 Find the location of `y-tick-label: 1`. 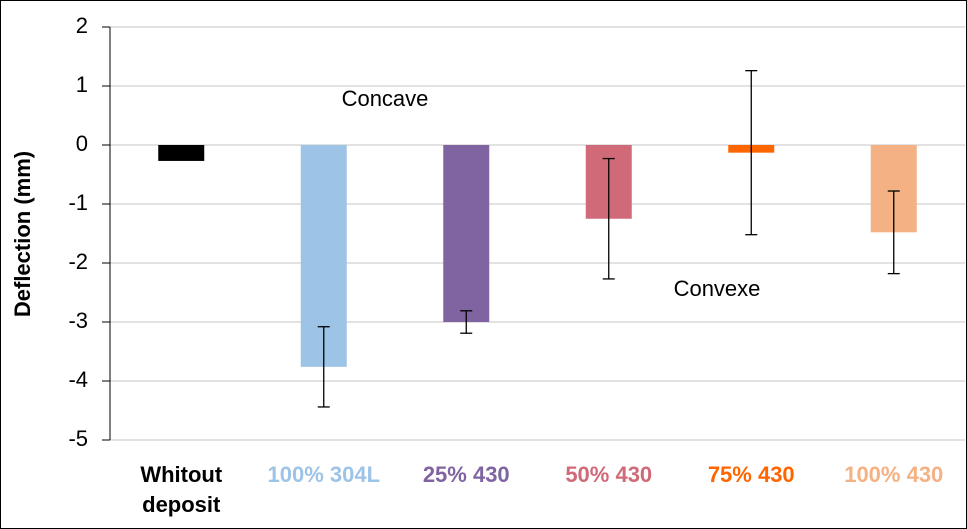

y-tick-label: 1 is located at coordinates (82, 84).